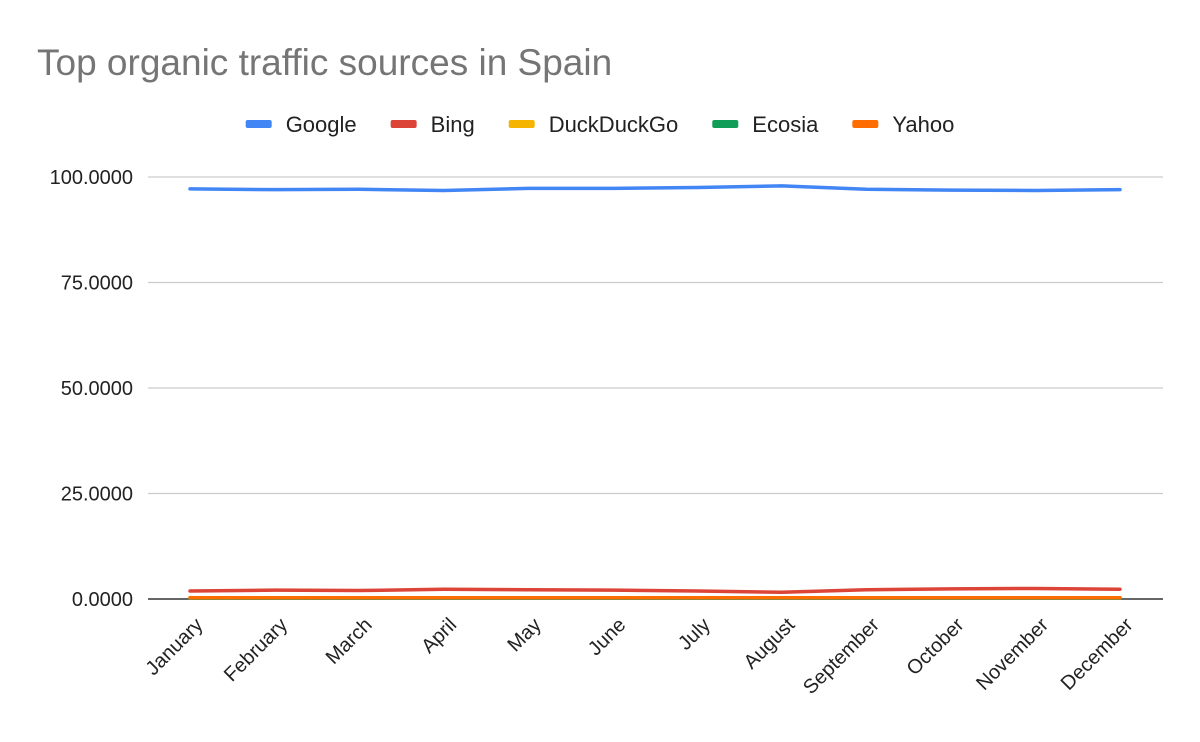  What do you see at coordinates (655, 590) in the screenshot?
I see `series-line-bing` at bounding box center [655, 590].